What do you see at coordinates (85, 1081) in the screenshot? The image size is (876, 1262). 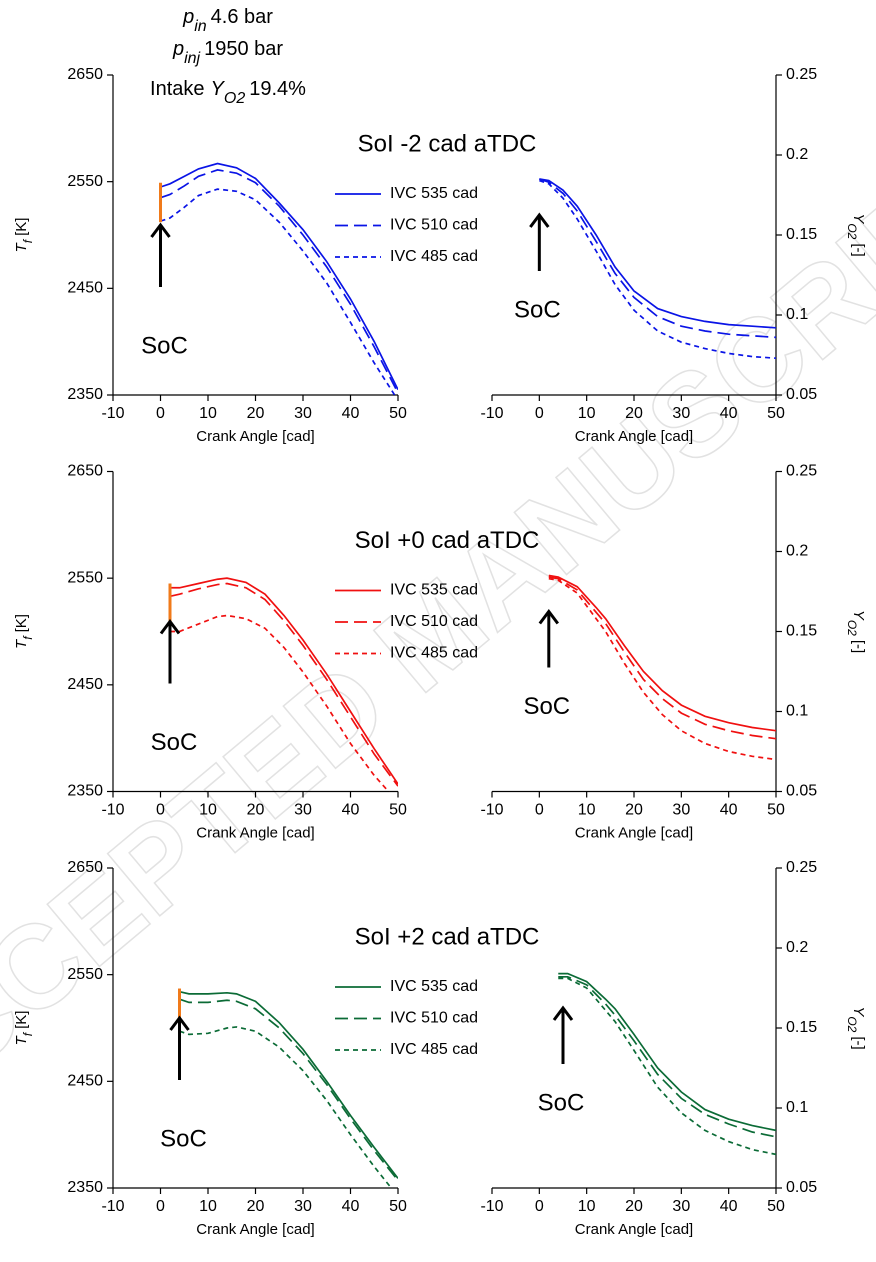 I see `y-tick-label: 2450` at bounding box center [85, 1081].